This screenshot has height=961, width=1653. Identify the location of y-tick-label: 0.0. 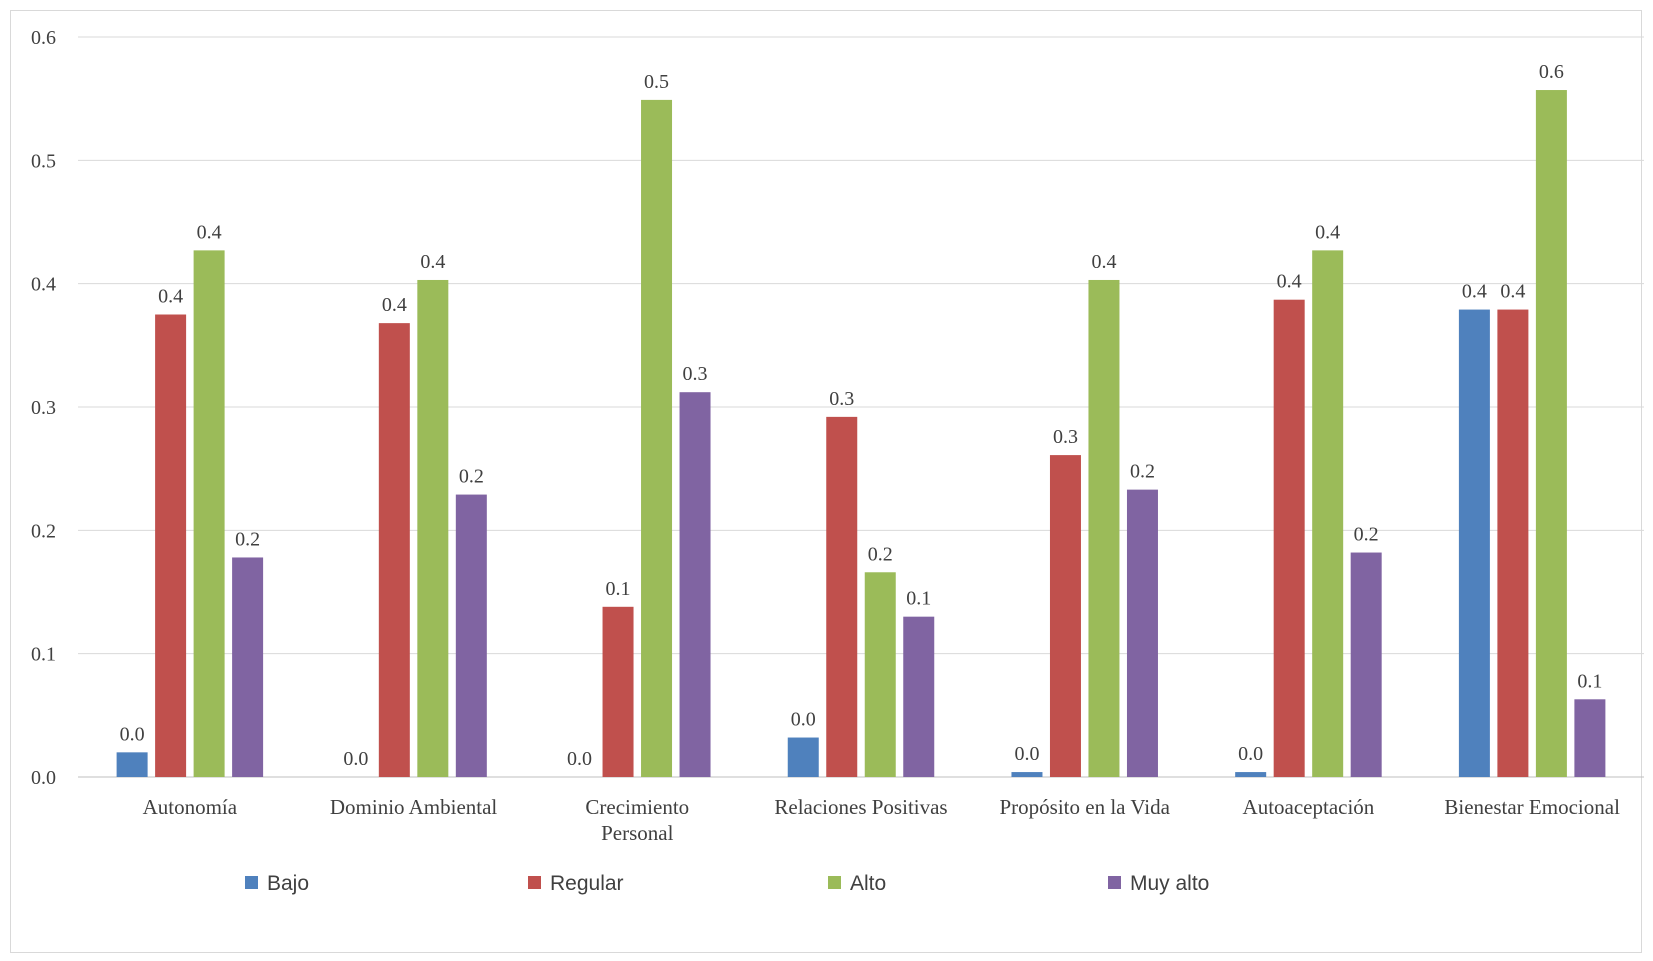
(43, 778).